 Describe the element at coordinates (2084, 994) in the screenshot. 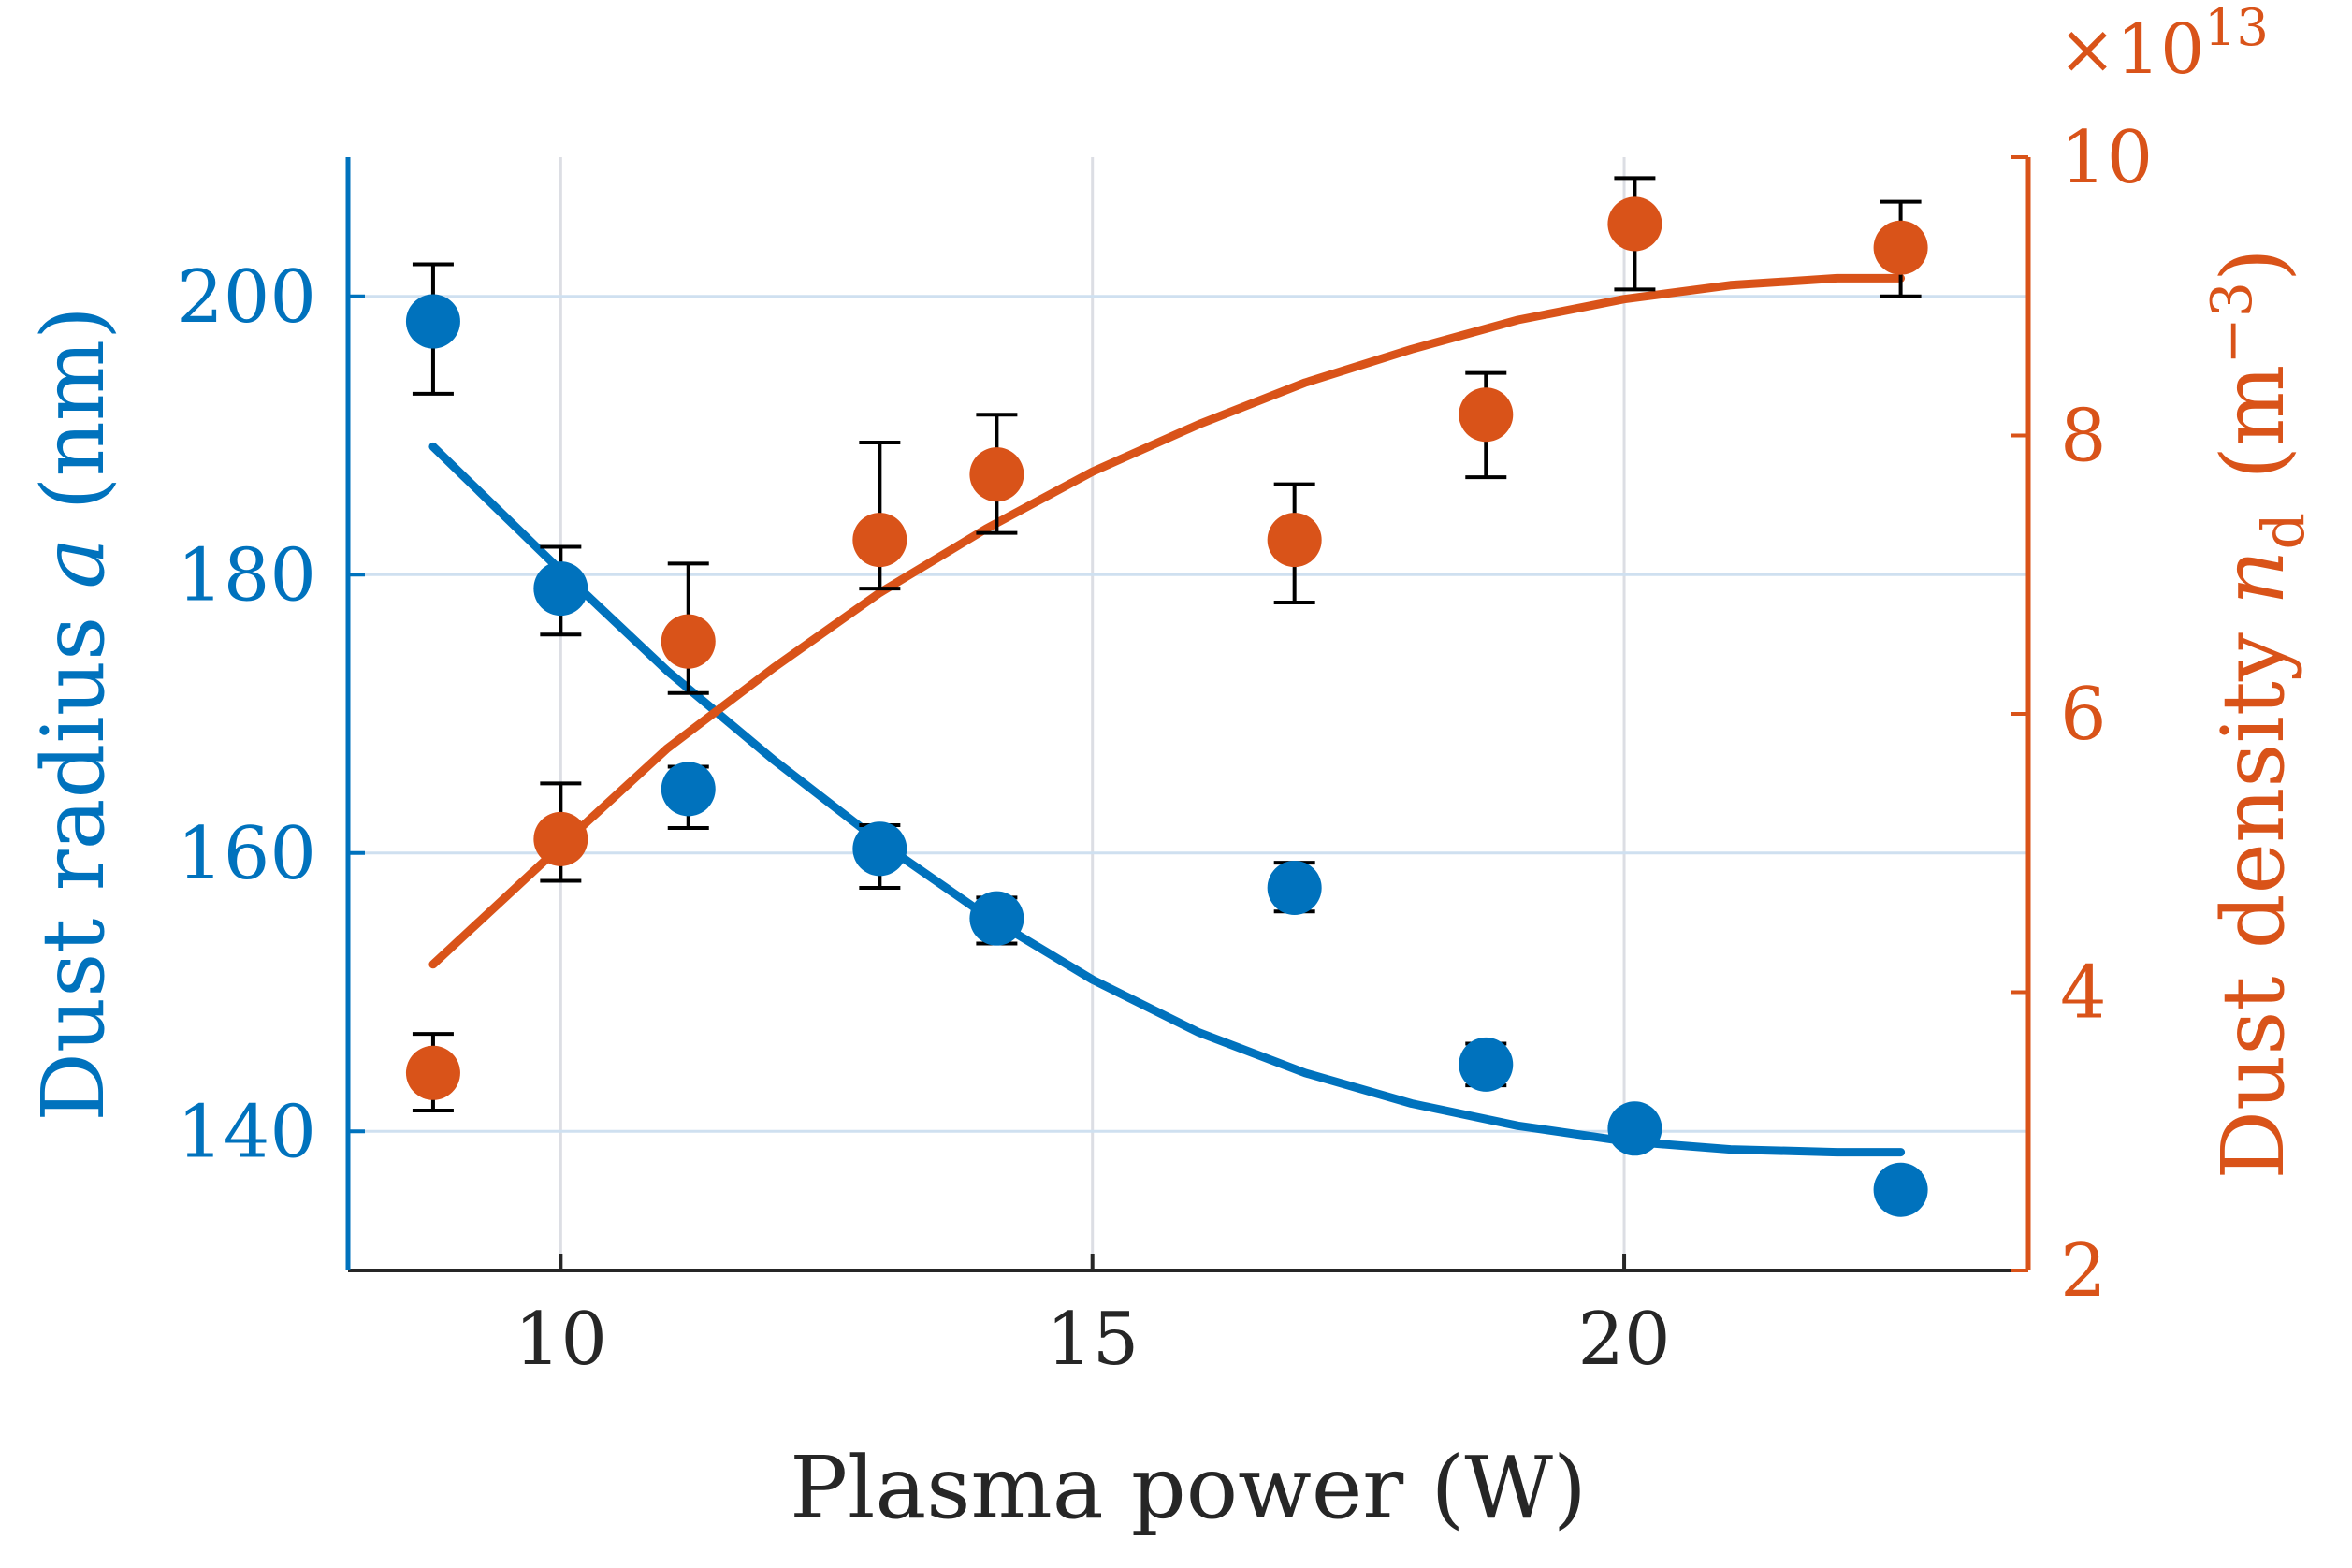

I see `right-y-tick-label: 4` at that location.